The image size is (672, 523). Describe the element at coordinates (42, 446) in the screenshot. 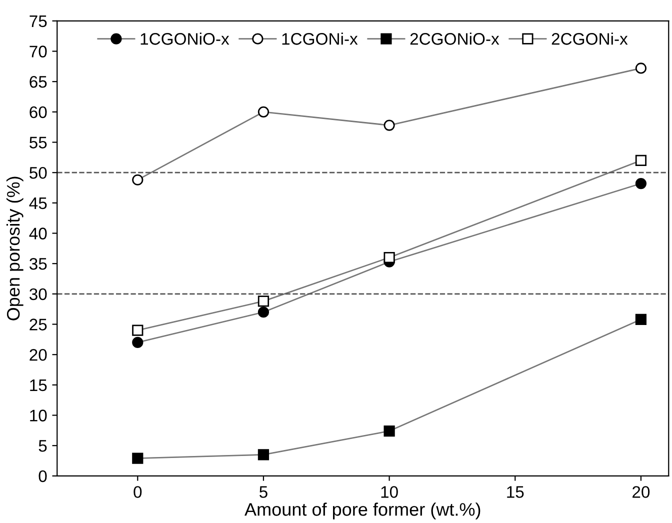

I see `y-tick-label: 5` at that location.